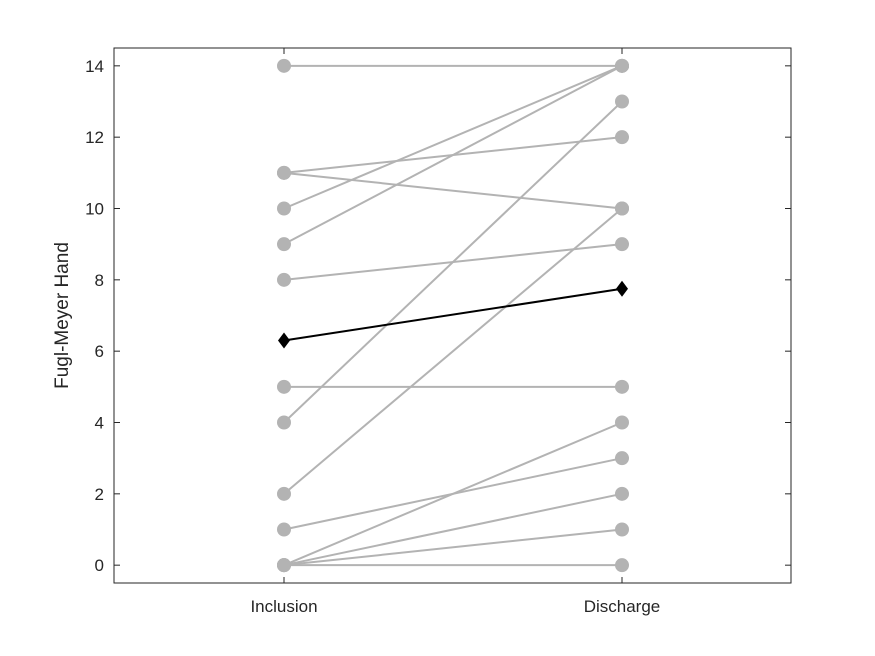 Image resolution: width=875 pixels, height=656 pixels. What do you see at coordinates (94, 66) in the screenshot?
I see `y-tick-label: 14` at bounding box center [94, 66].